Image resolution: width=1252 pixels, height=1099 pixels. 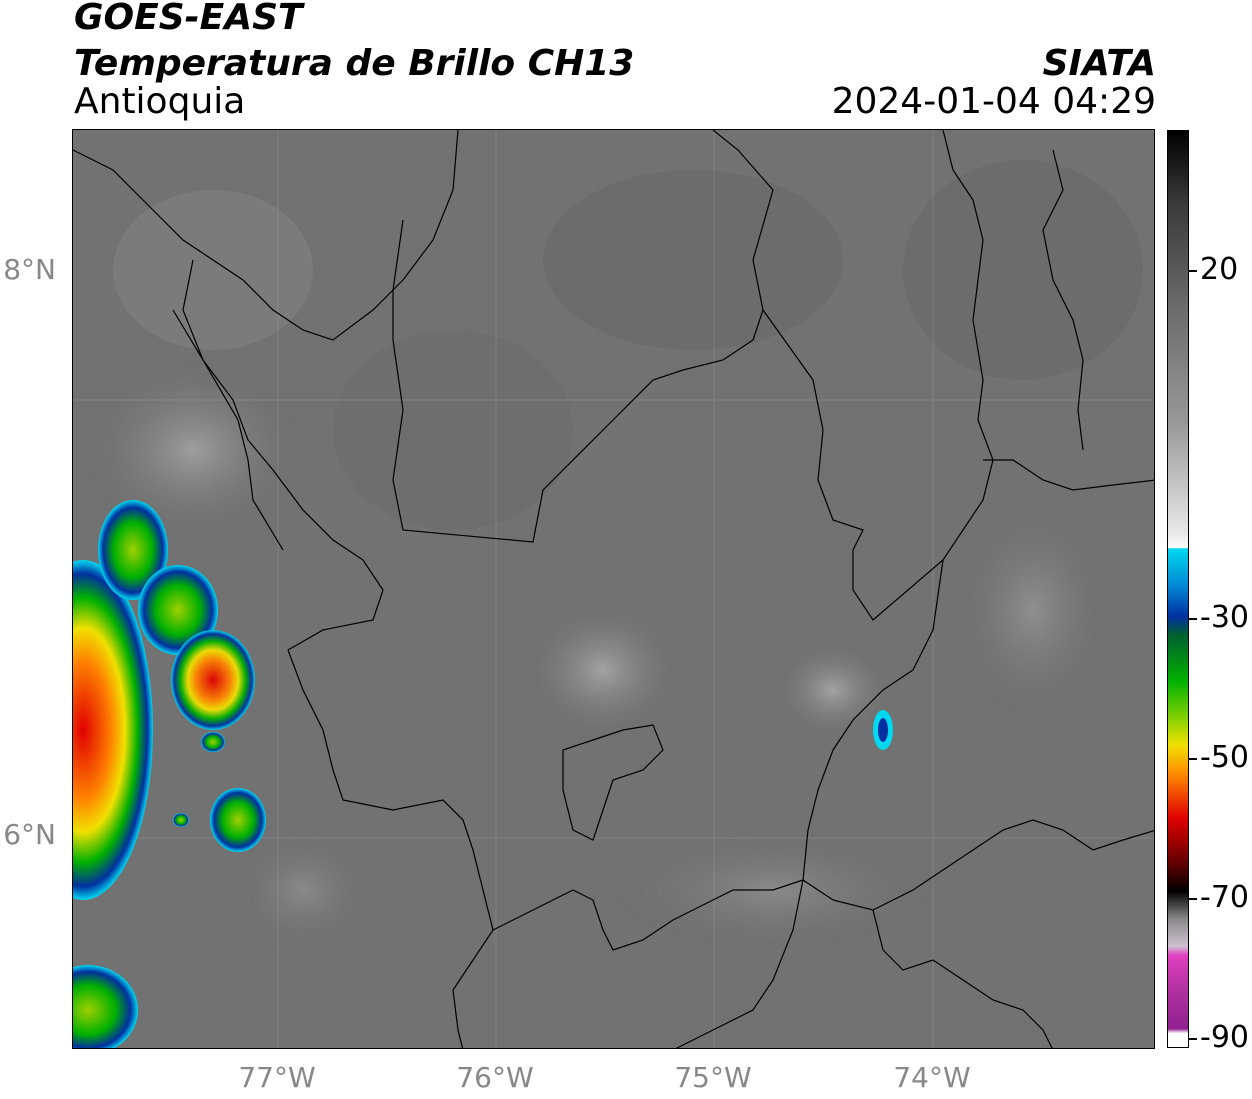 I want to click on satellite-title: GOES-EAST, so click(x=188, y=19).